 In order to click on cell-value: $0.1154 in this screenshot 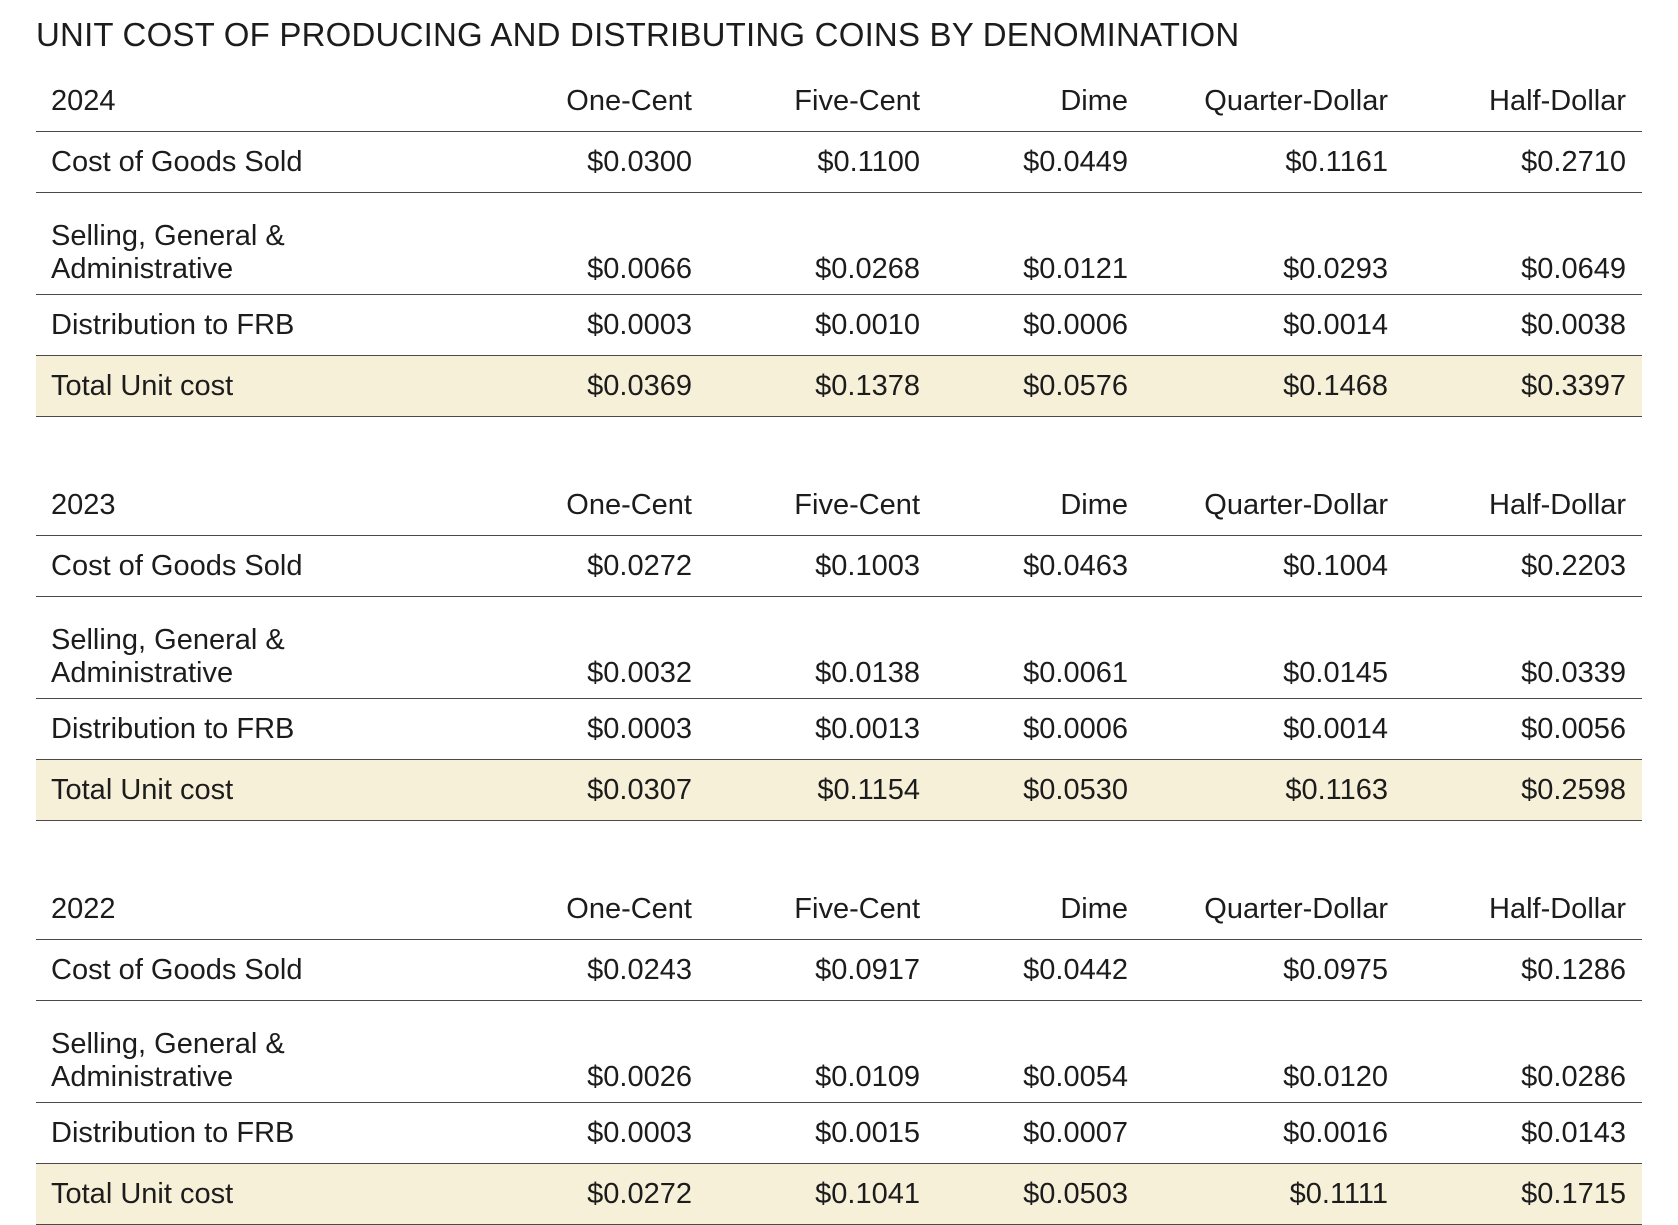, I will do `click(822, 790)`.